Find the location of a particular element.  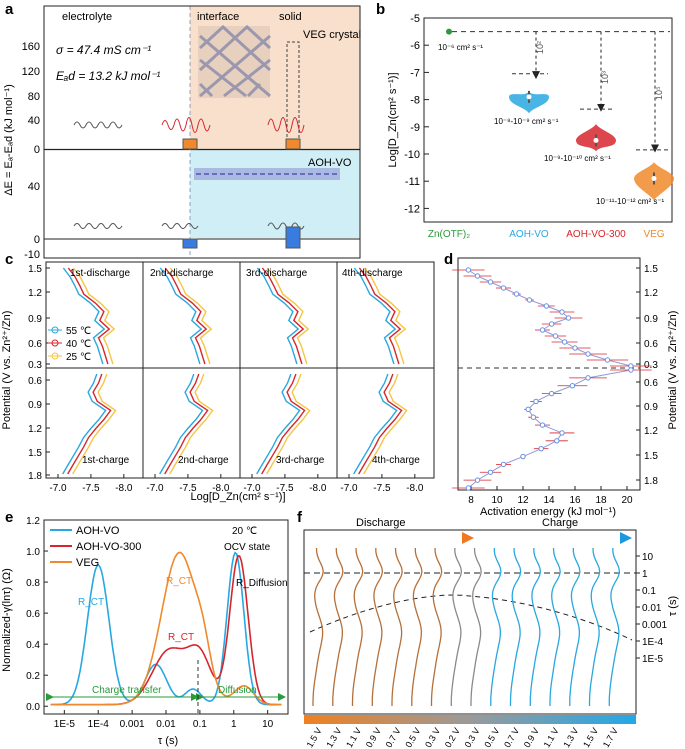

f-state-label: D. 1.3 V is located at coordinates (331, 737).